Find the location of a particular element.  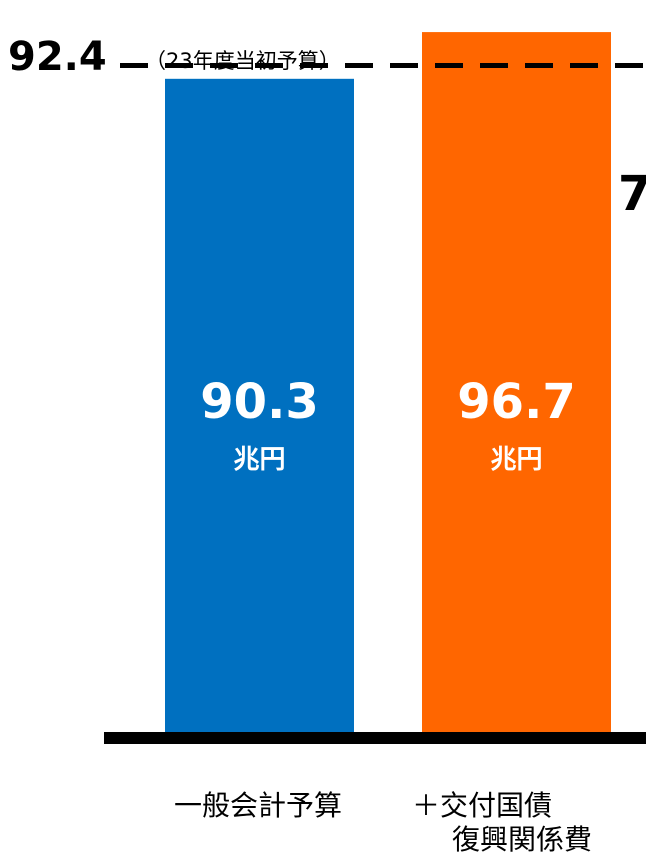

category-label-2-line-1: ＋交付国債 is located at coordinates (482, 805).